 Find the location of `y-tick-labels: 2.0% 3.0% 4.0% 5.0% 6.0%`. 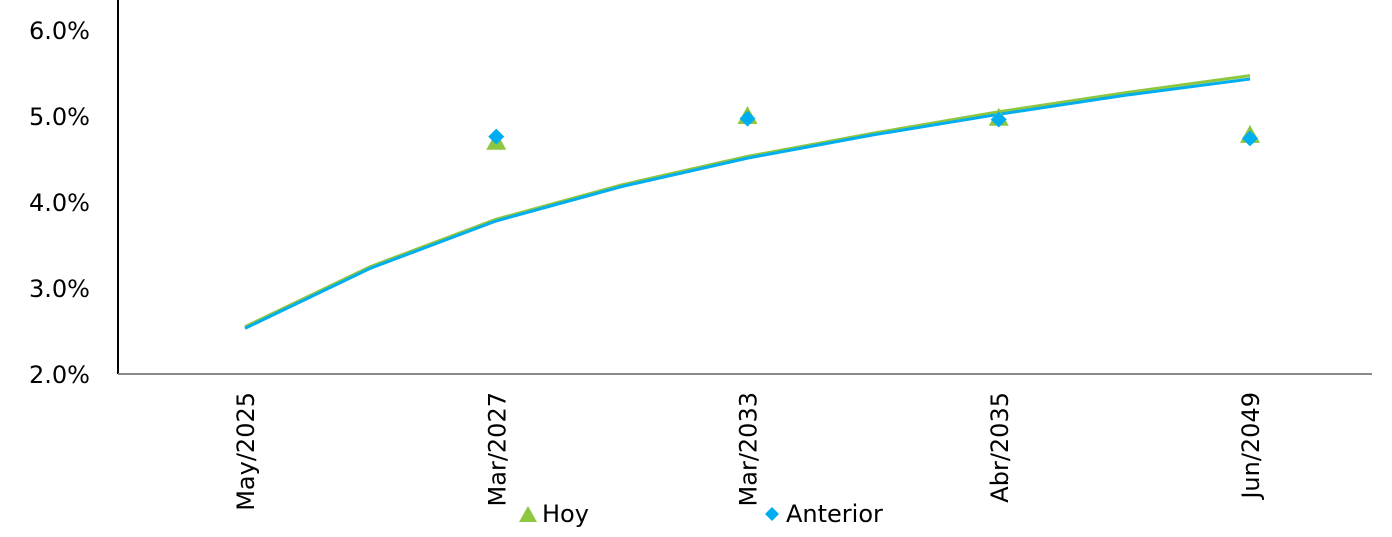

y-tick-labels: 2.0% 3.0% 4.0% 5.0% 6.0% is located at coordinates (59, 203).